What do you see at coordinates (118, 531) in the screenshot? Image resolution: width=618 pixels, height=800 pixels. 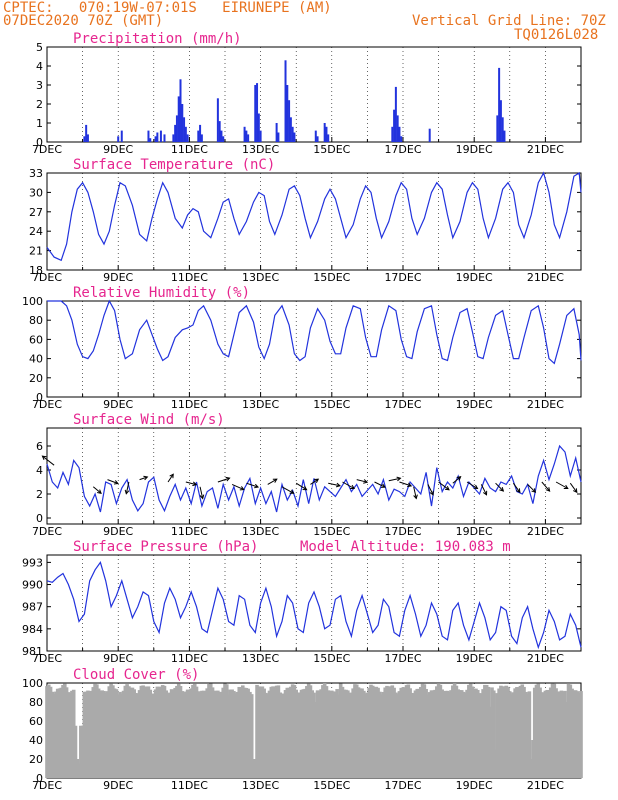 I see `x-tick-label: 9DEC` at bounding box center [118, 531].